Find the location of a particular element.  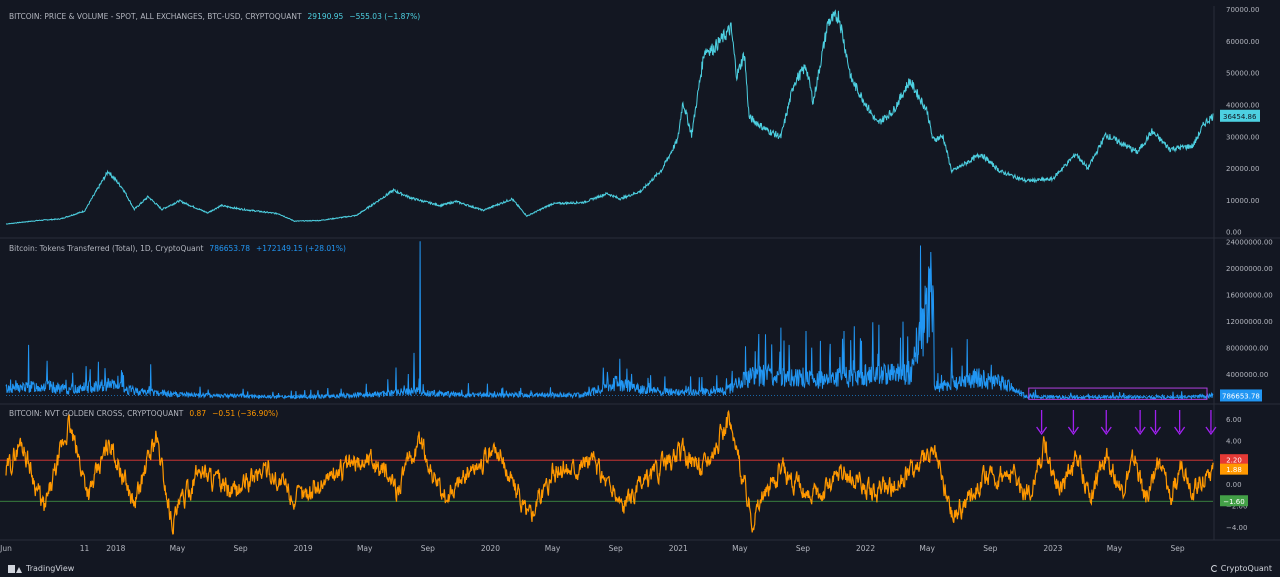

x-tick-label: 2020 is located at coordinates (490, 548).